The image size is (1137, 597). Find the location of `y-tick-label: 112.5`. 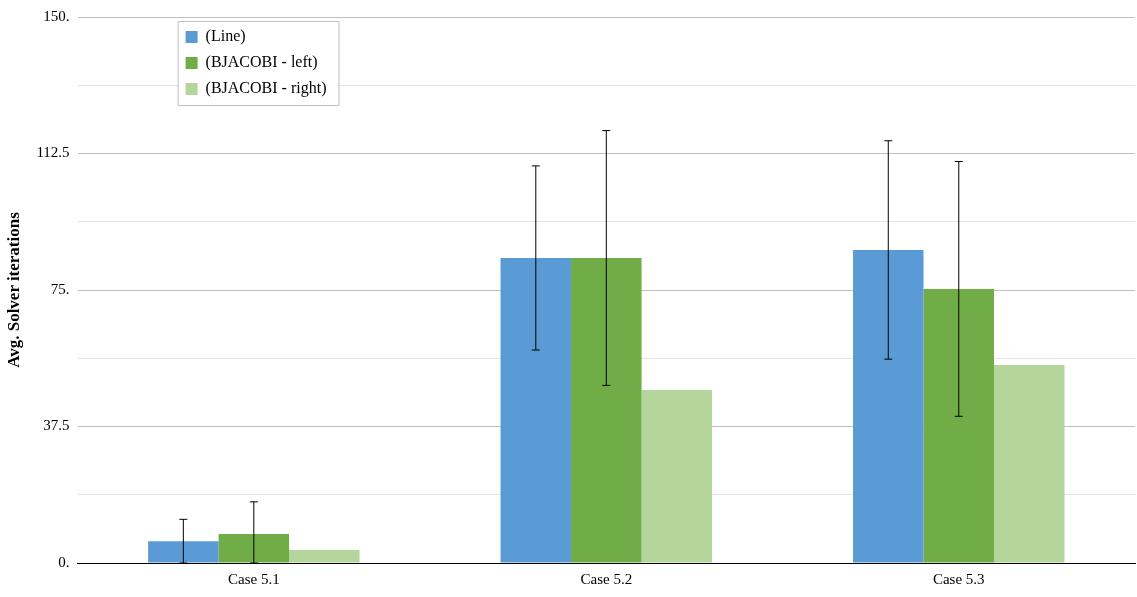

y-tick-label: 112.5 is located at coordinates (53, 152).